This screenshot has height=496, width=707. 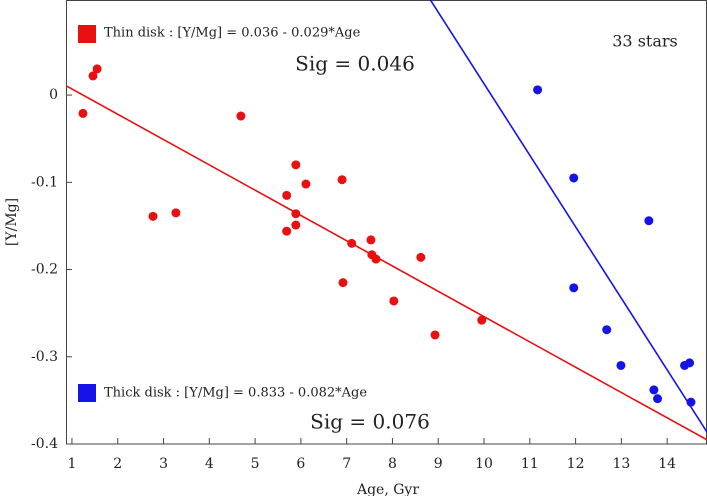 I want to click on y-tick-label: -0.2, so click(x=44, y=270).